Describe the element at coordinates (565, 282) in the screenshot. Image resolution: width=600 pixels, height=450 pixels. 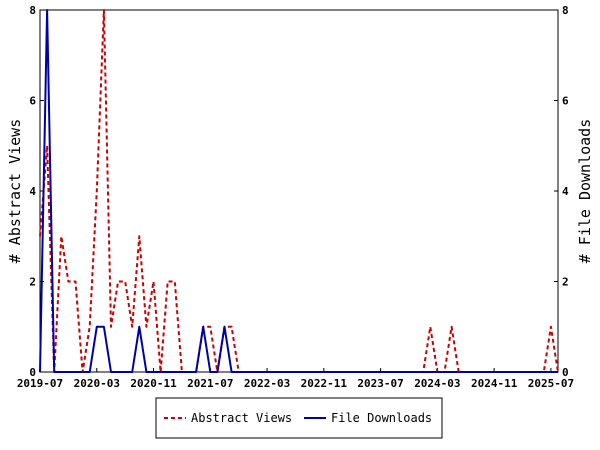
I see `y-right-tick-label: 2` at that location.